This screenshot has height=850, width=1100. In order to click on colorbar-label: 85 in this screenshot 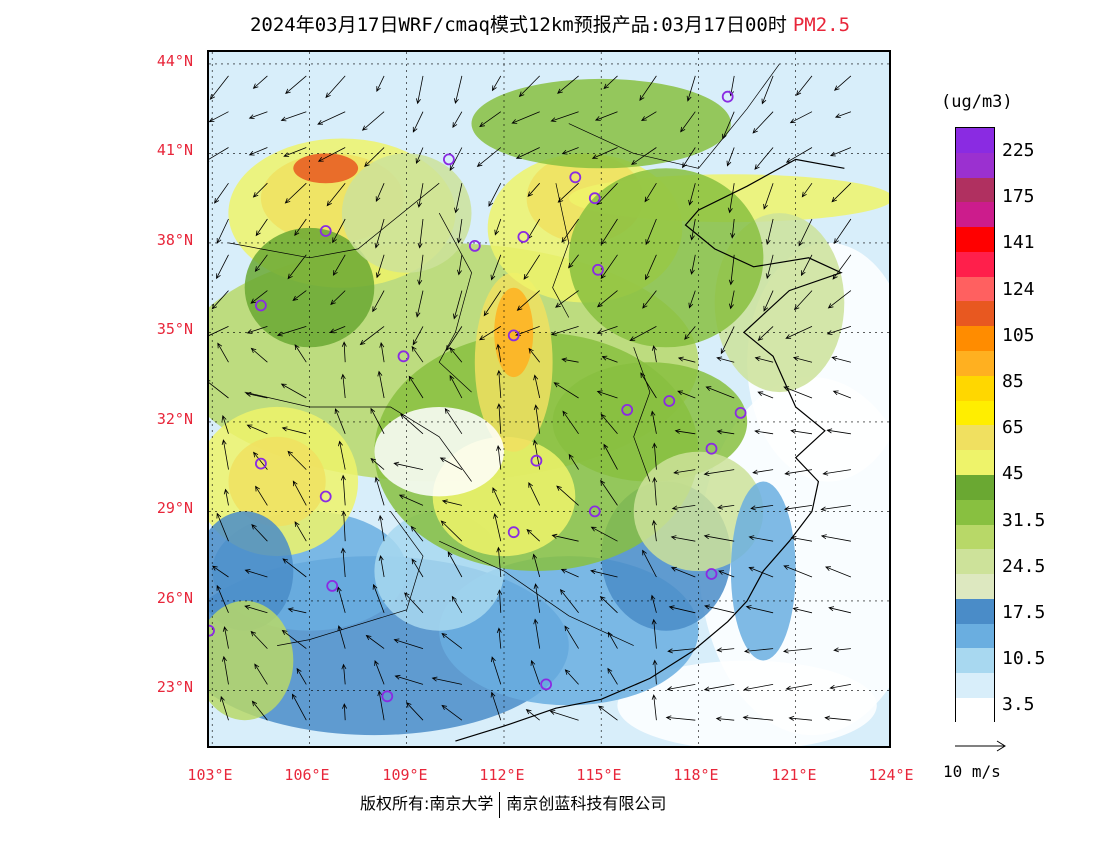, I will do `click(1013, 381)`.